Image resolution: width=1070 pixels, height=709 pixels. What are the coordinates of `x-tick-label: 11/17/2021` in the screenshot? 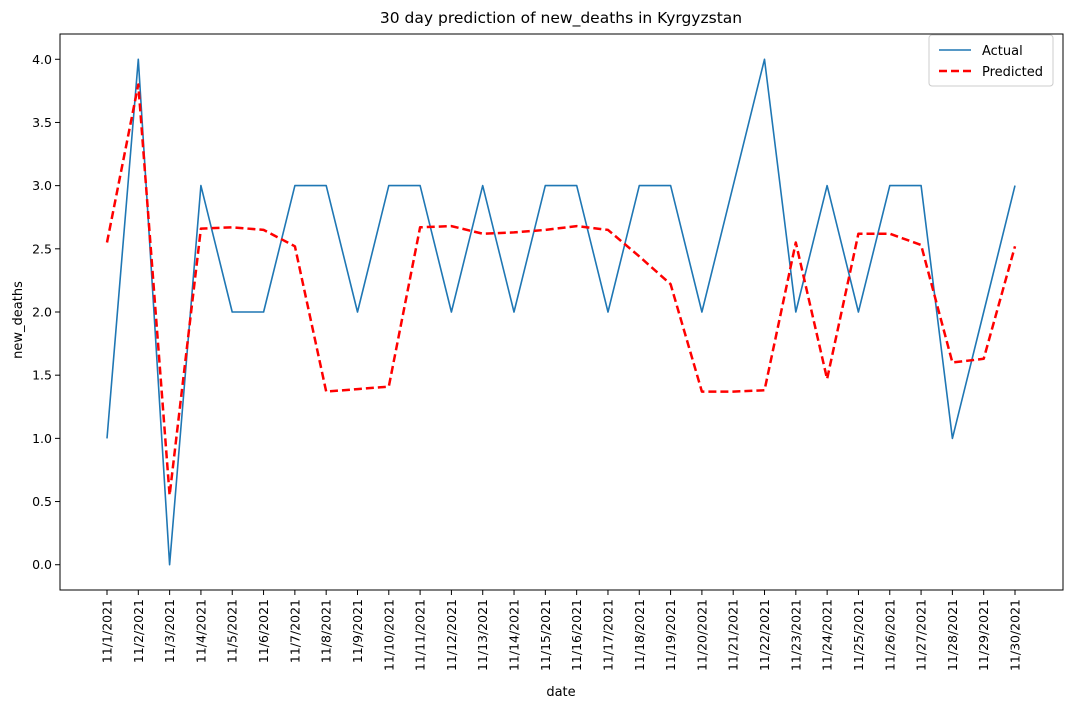 It's located at (607, 635).